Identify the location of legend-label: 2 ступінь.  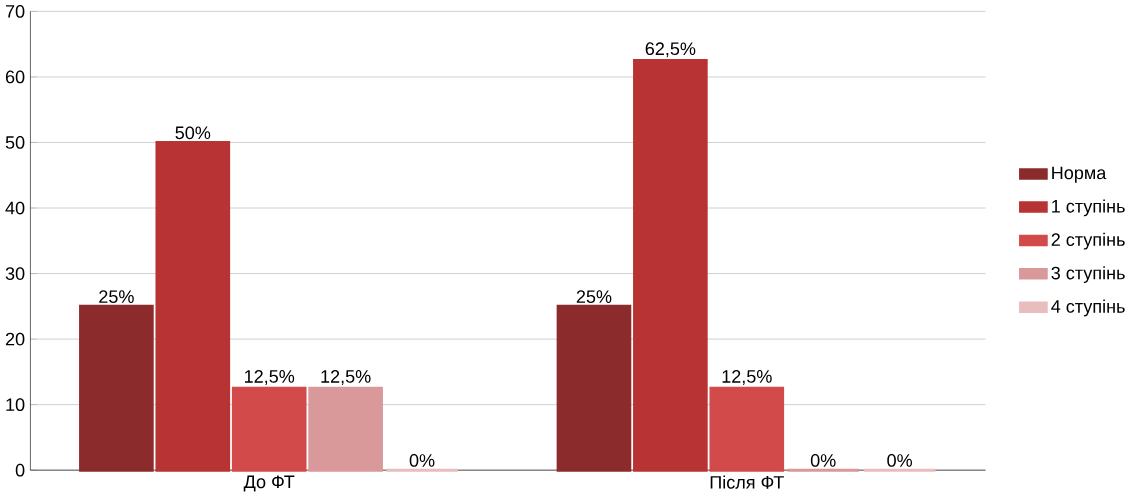
(1088, 241).